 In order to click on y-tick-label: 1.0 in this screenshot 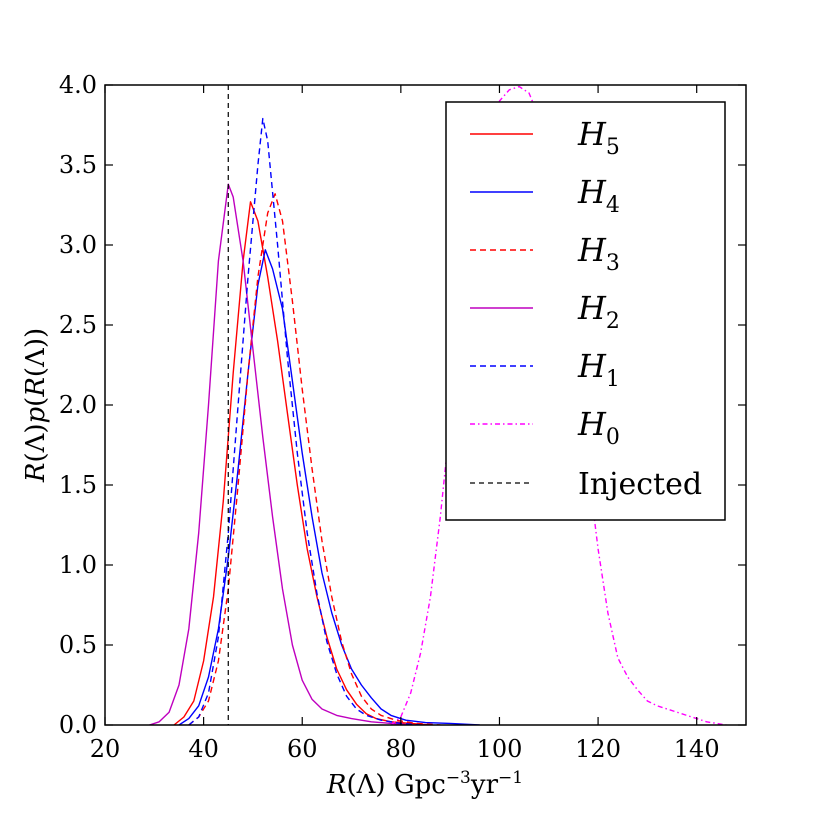, I will do `click(78, 565)`.